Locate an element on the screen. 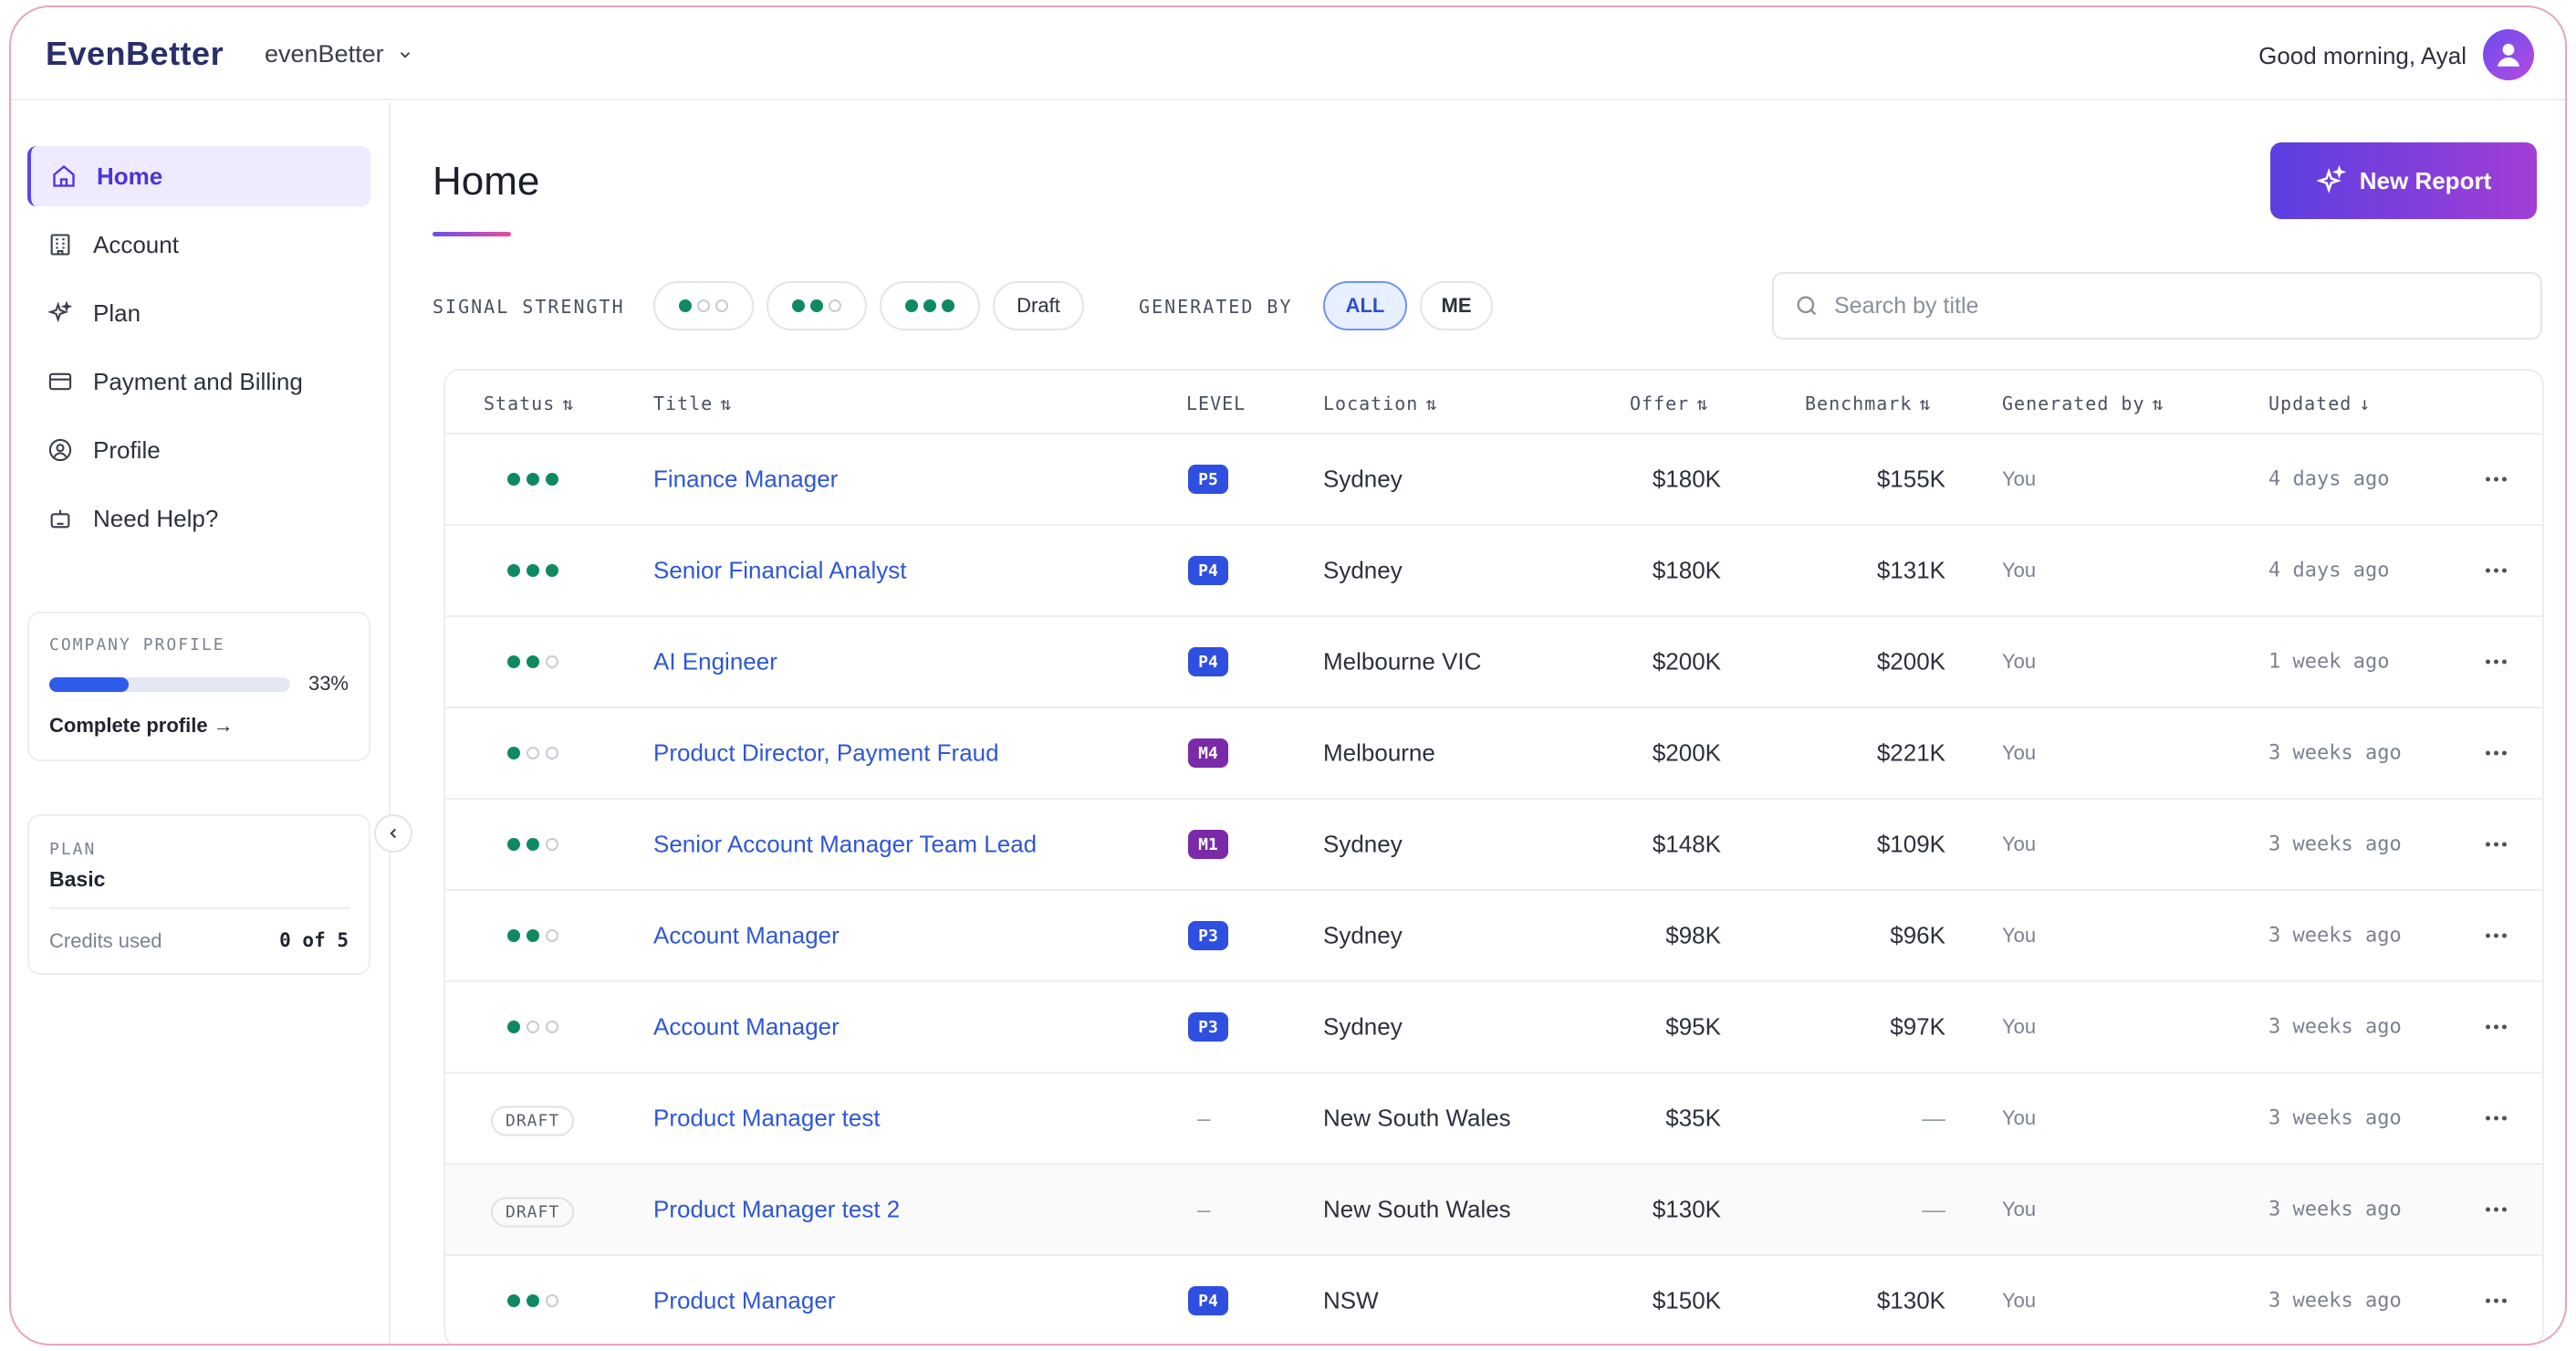 The height and width of the screenshot is (1351, 2576). draft-filter-label: Draft is located at coordinates (1038, 305).